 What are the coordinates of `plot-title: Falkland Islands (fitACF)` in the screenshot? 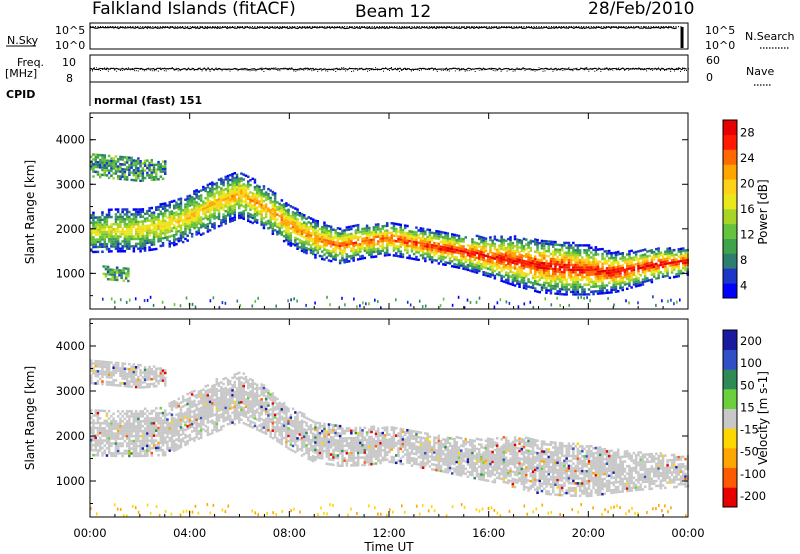 It's located at (194, 9).